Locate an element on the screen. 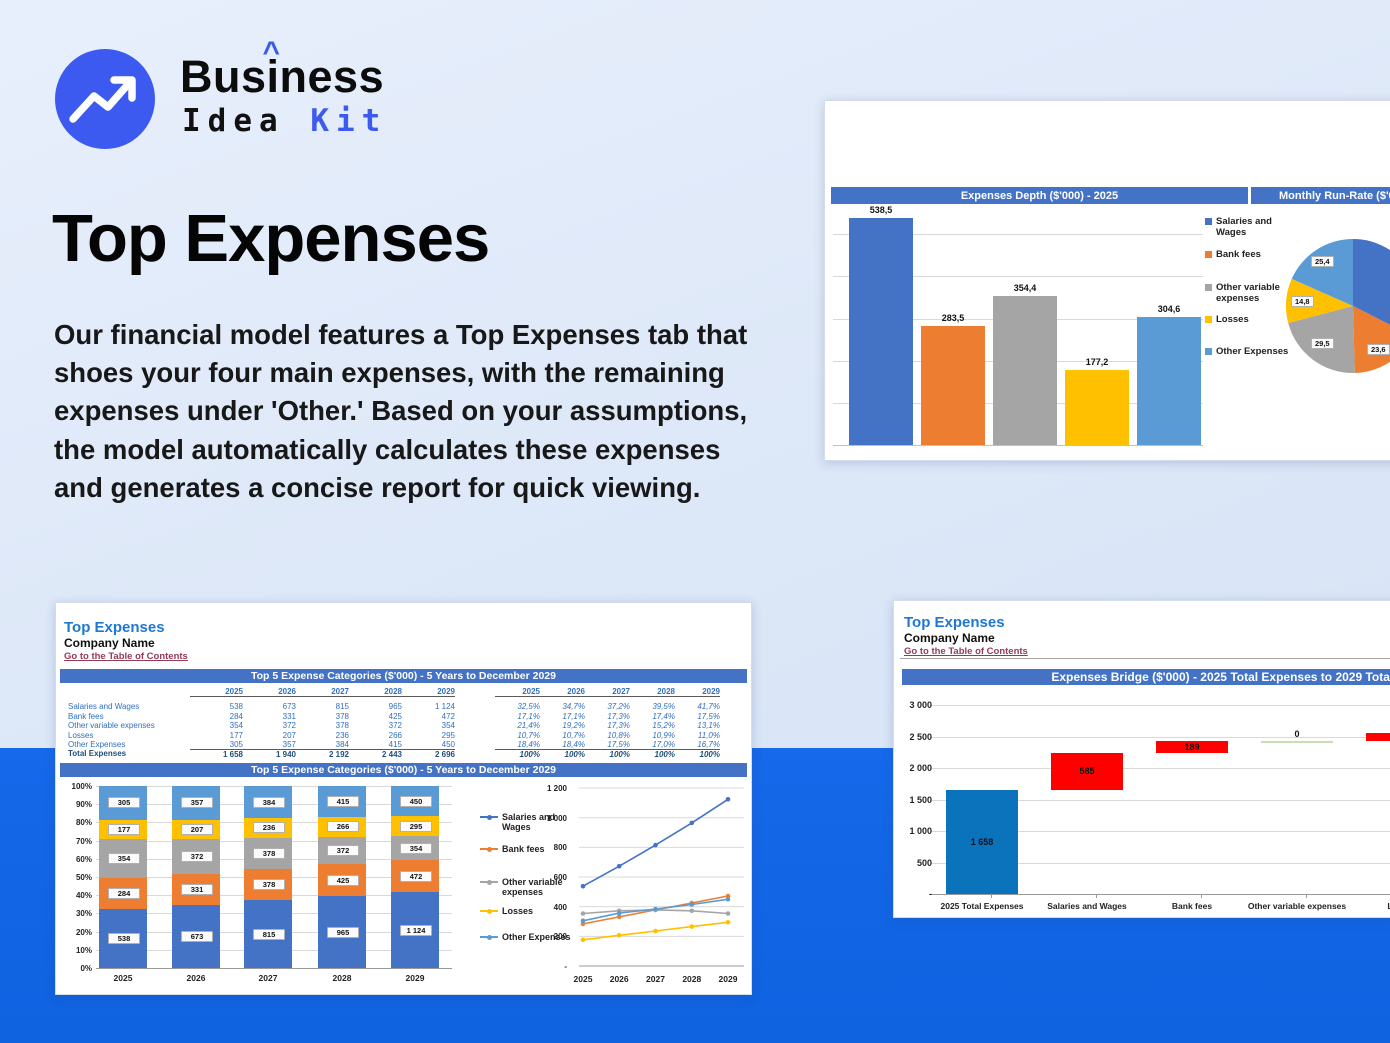  table-cell: 965 is located at coordinates (395, 707).